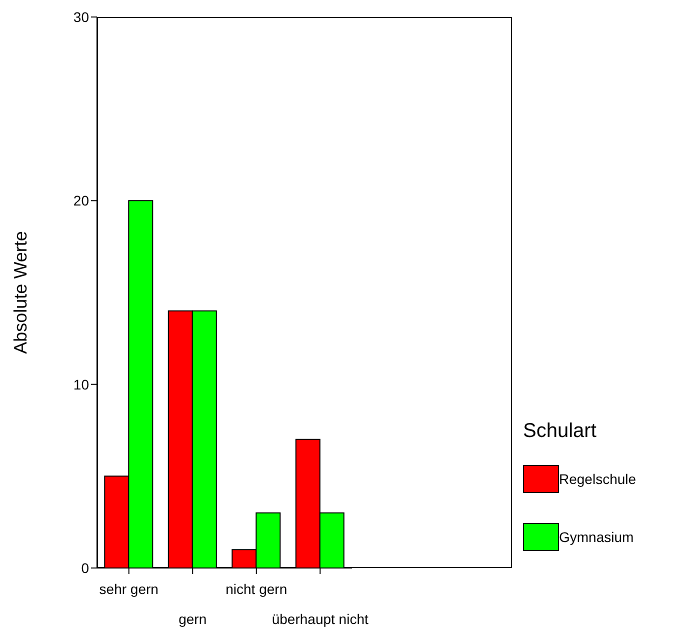 The width and height of the screenshot is (684, 638). I want to click on x-tick-label: nicht gern, so click(257, 589).